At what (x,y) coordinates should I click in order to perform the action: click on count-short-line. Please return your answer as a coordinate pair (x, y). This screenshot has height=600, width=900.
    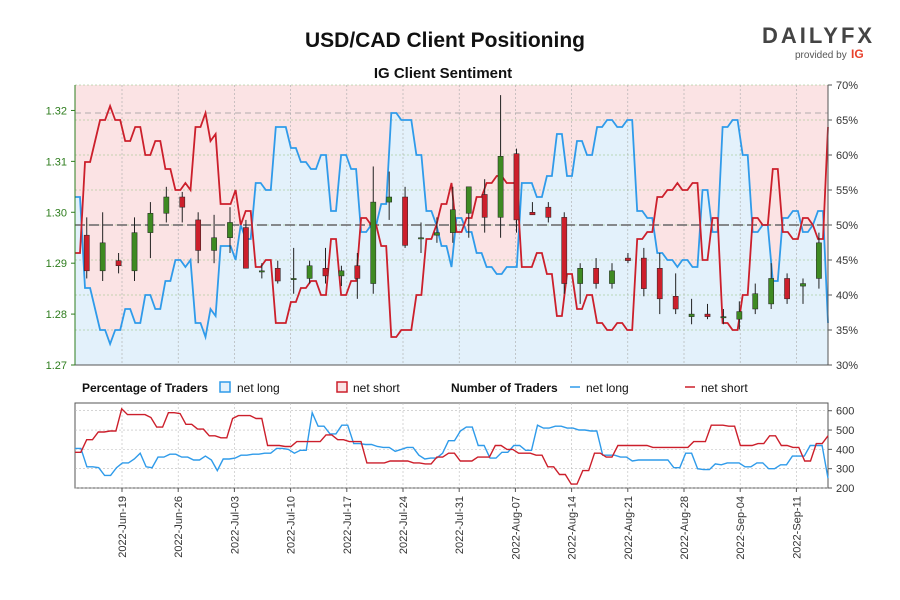
    Looking at the image, I should click on (452, 446).